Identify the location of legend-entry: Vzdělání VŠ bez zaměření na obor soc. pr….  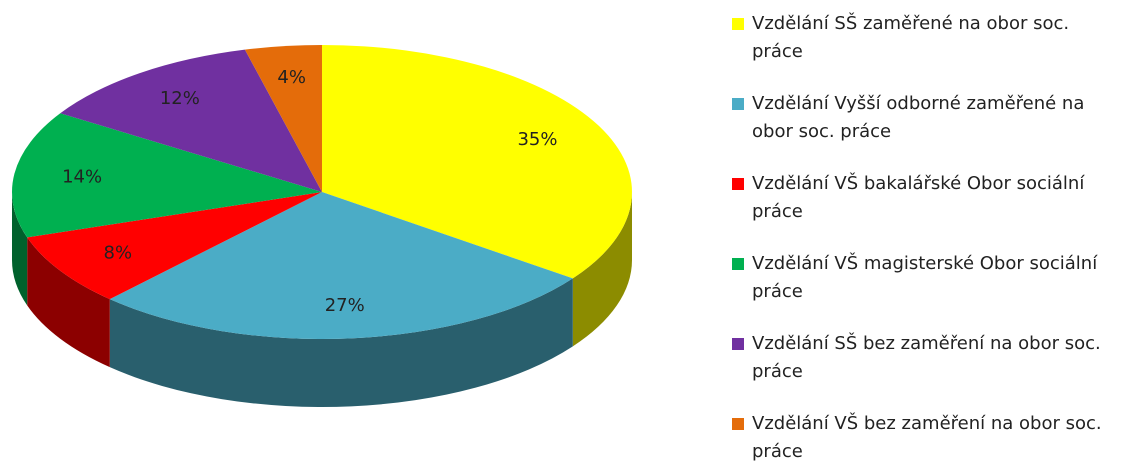
(922, 438).